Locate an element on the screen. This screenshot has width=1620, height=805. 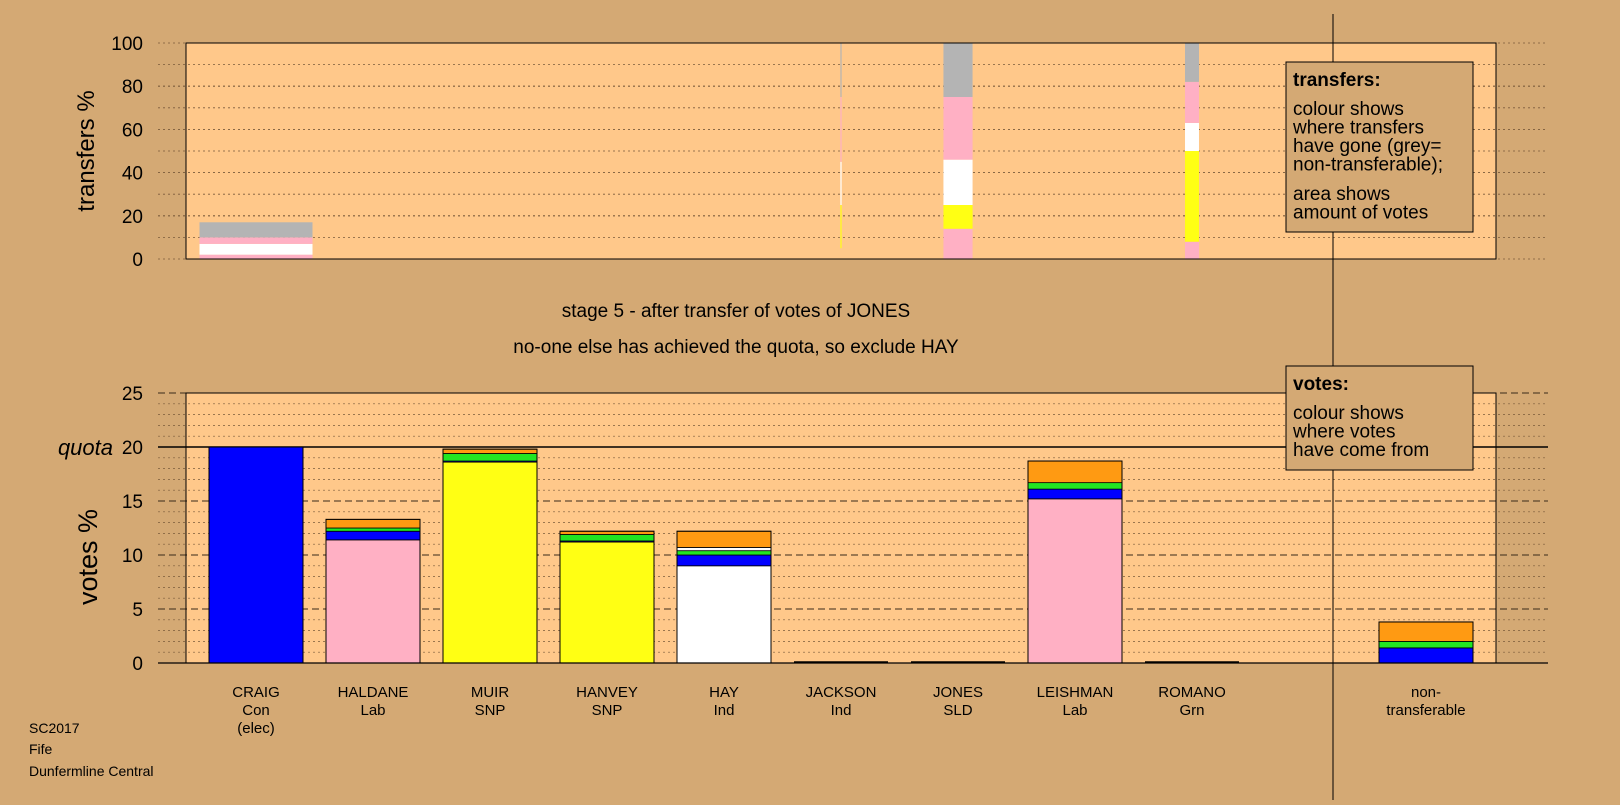
legend-votes-line: where votes is located at coordinates (1343, 432).